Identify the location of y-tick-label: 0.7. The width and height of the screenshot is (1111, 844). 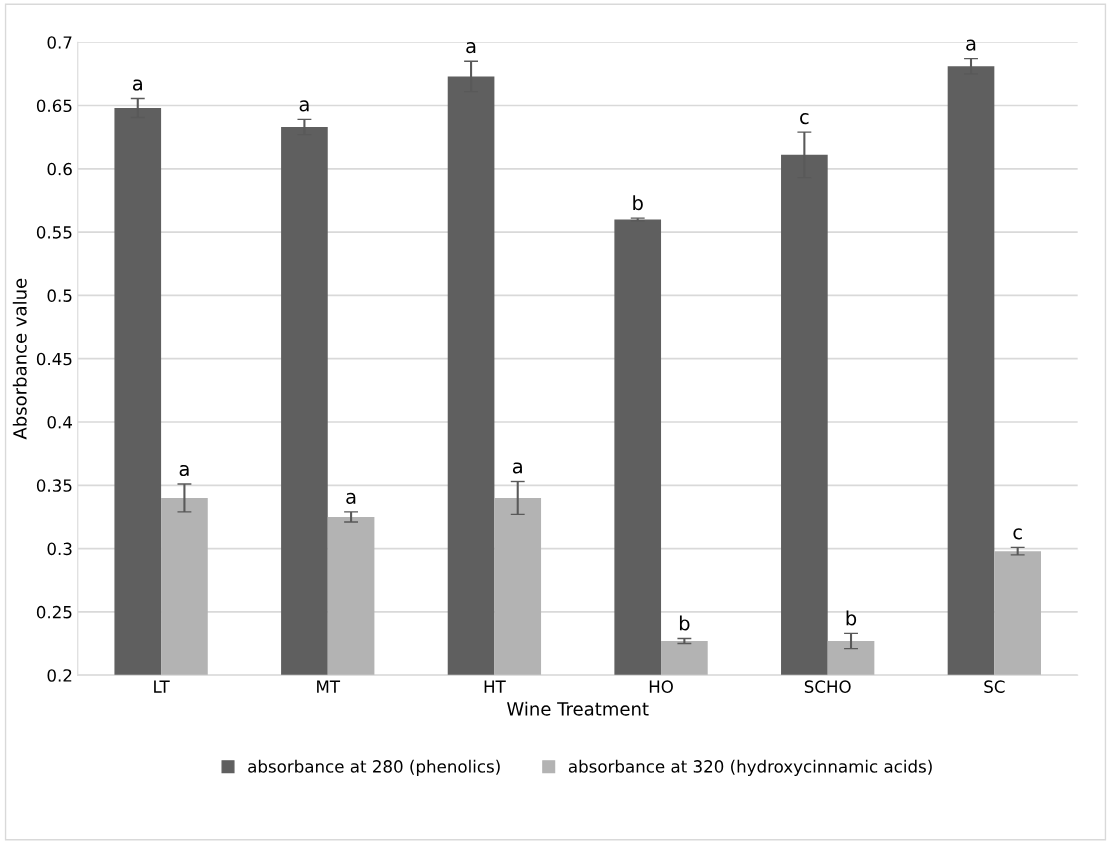
(59, 42).